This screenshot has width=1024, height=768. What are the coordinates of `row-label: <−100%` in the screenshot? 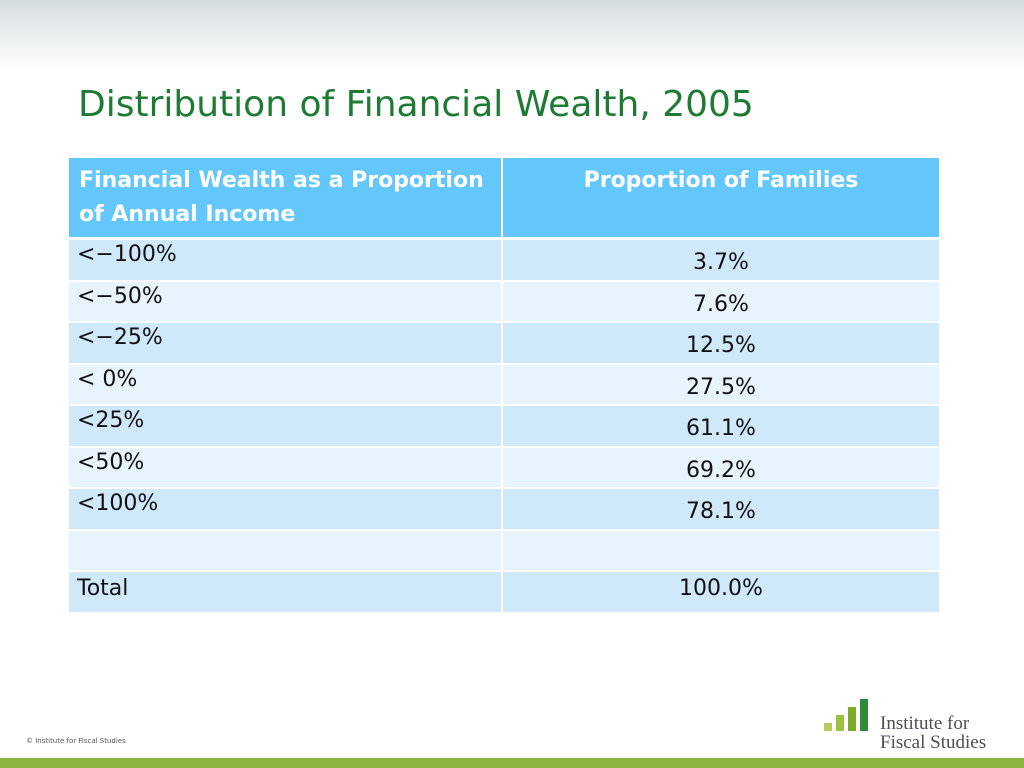 It's located at (285, 260).